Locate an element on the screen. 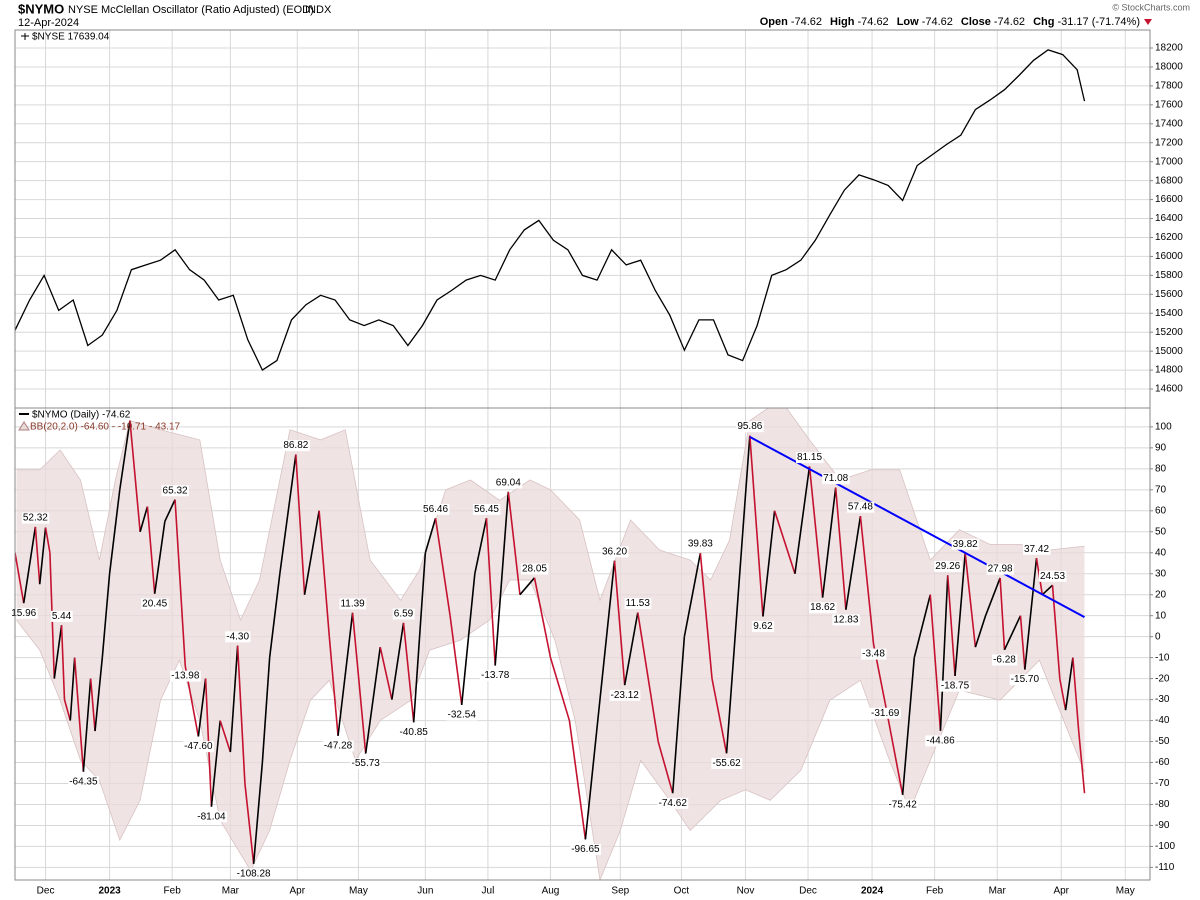  data-label: 12.83 is located at coordinates (845, 619).